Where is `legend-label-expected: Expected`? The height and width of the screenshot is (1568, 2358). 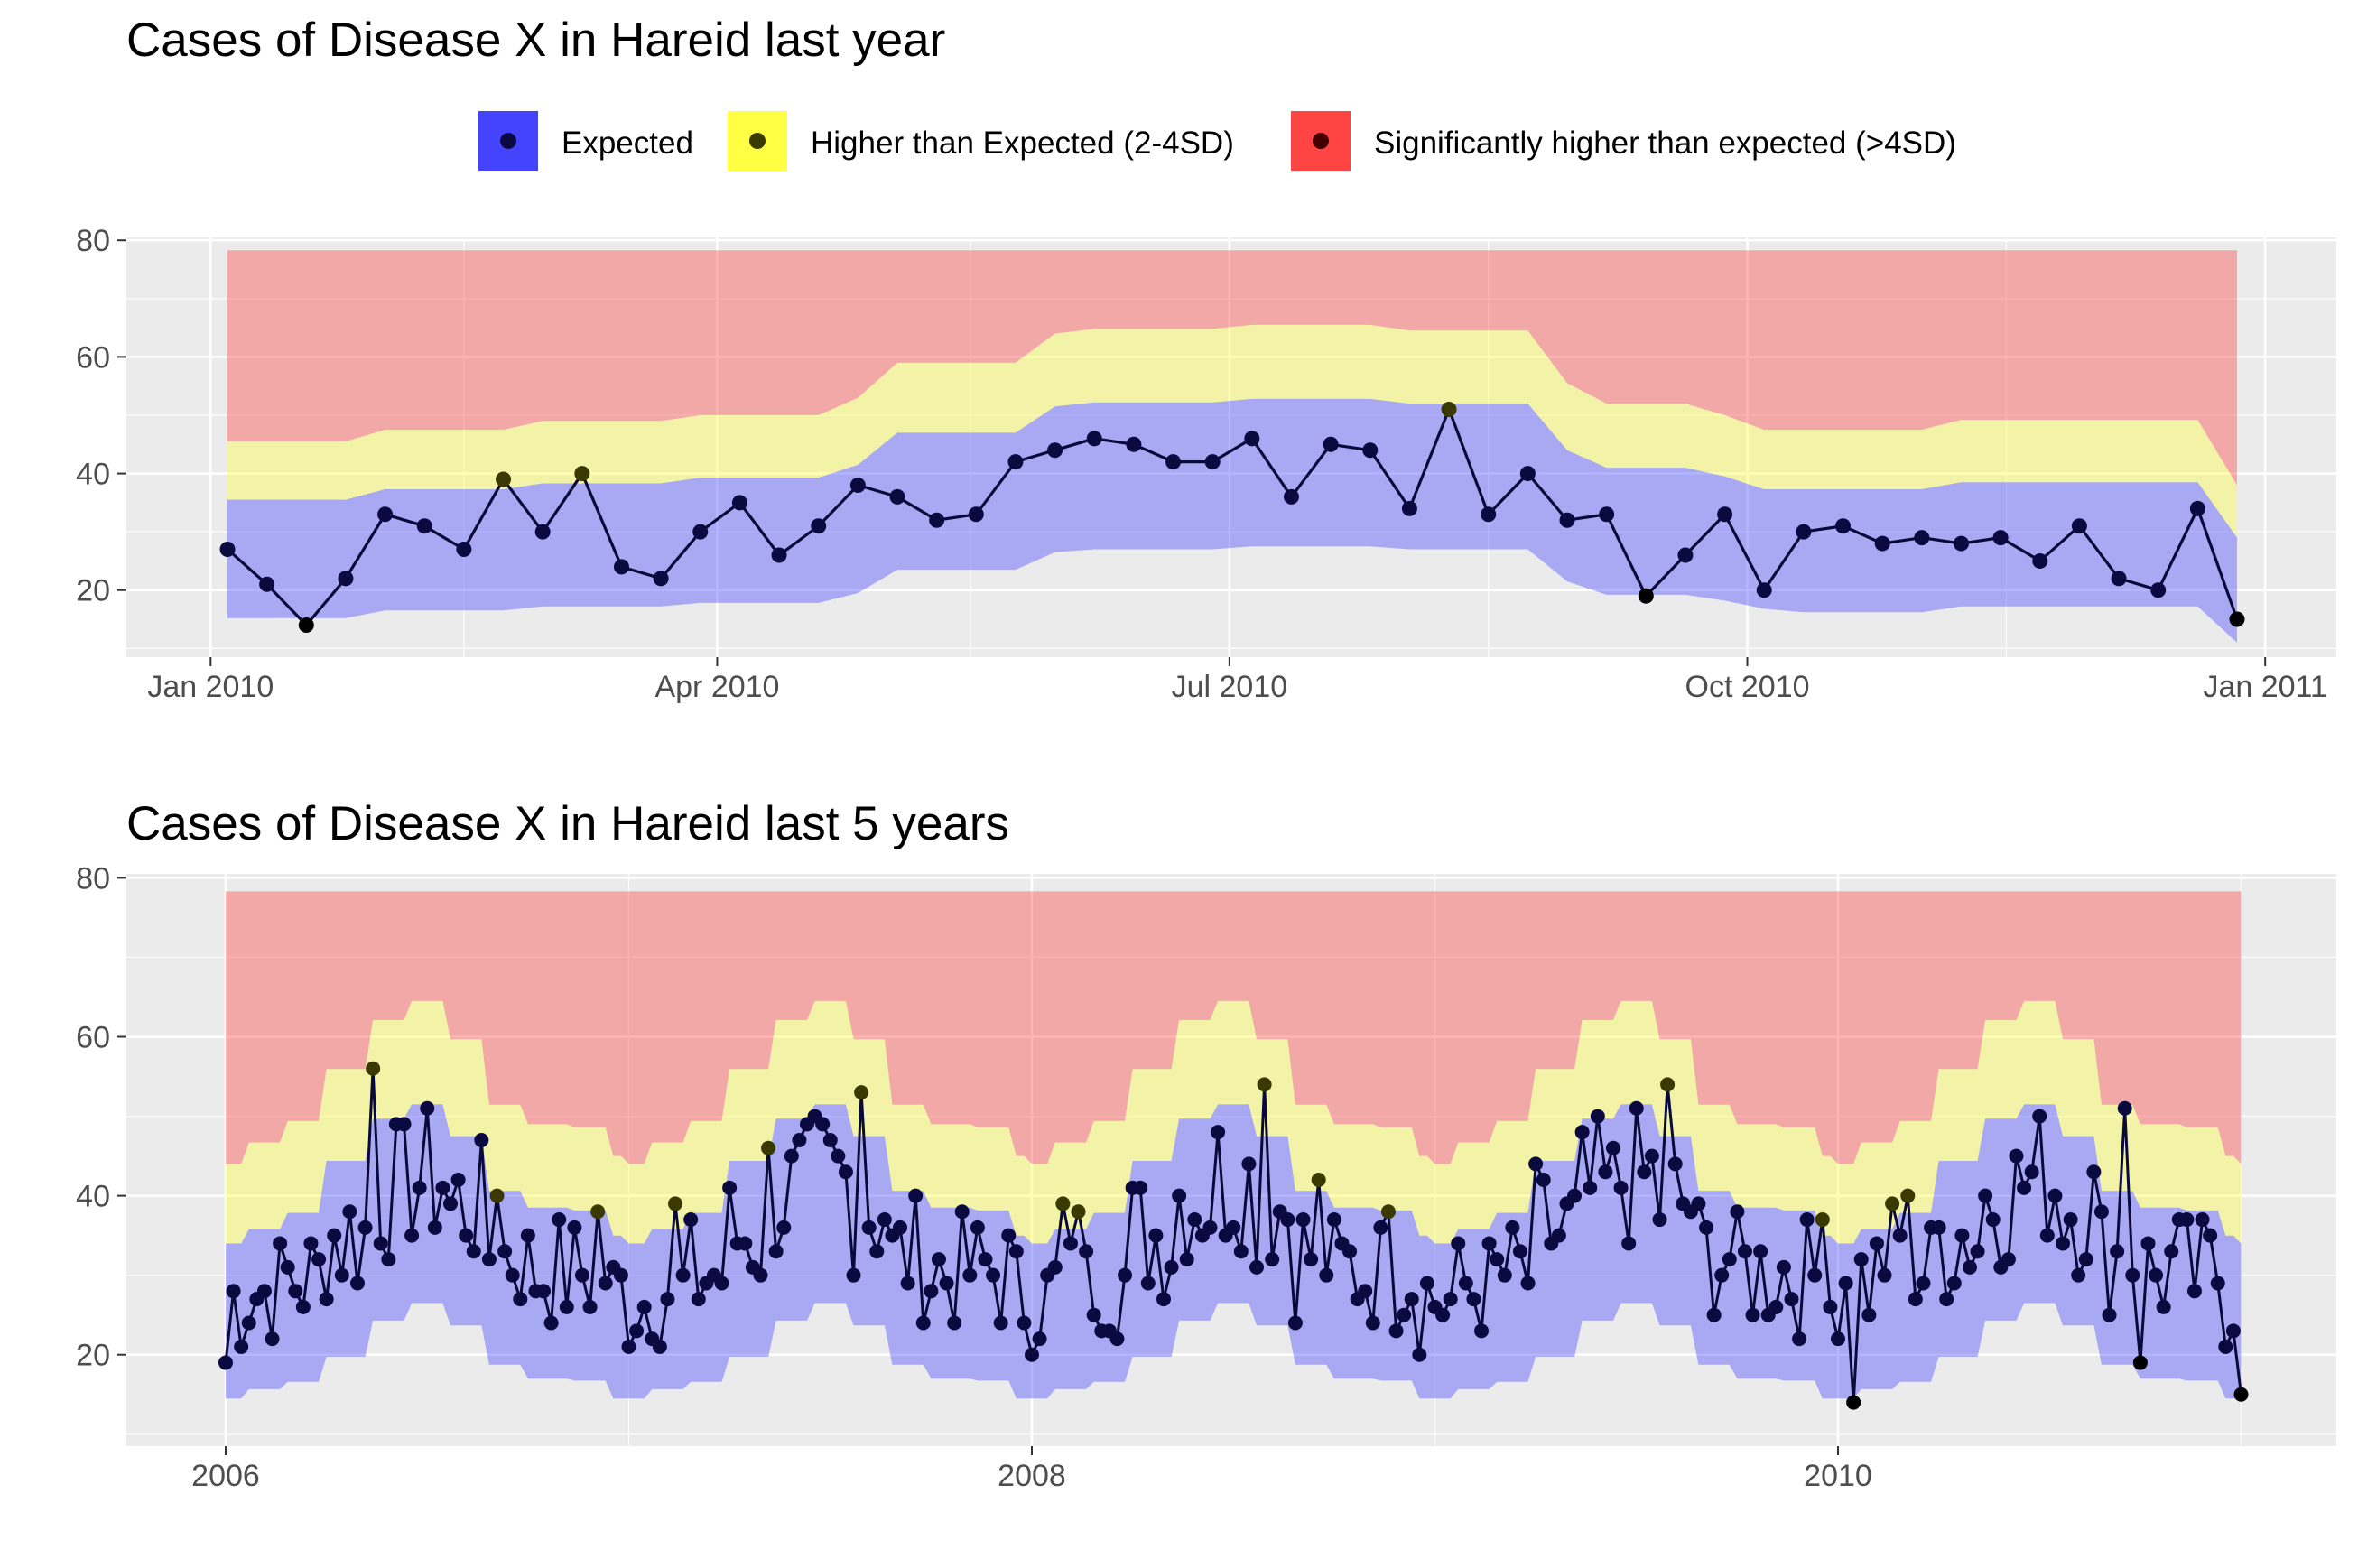 legend-label-expected: Expected is located at coordinates (627, 143).